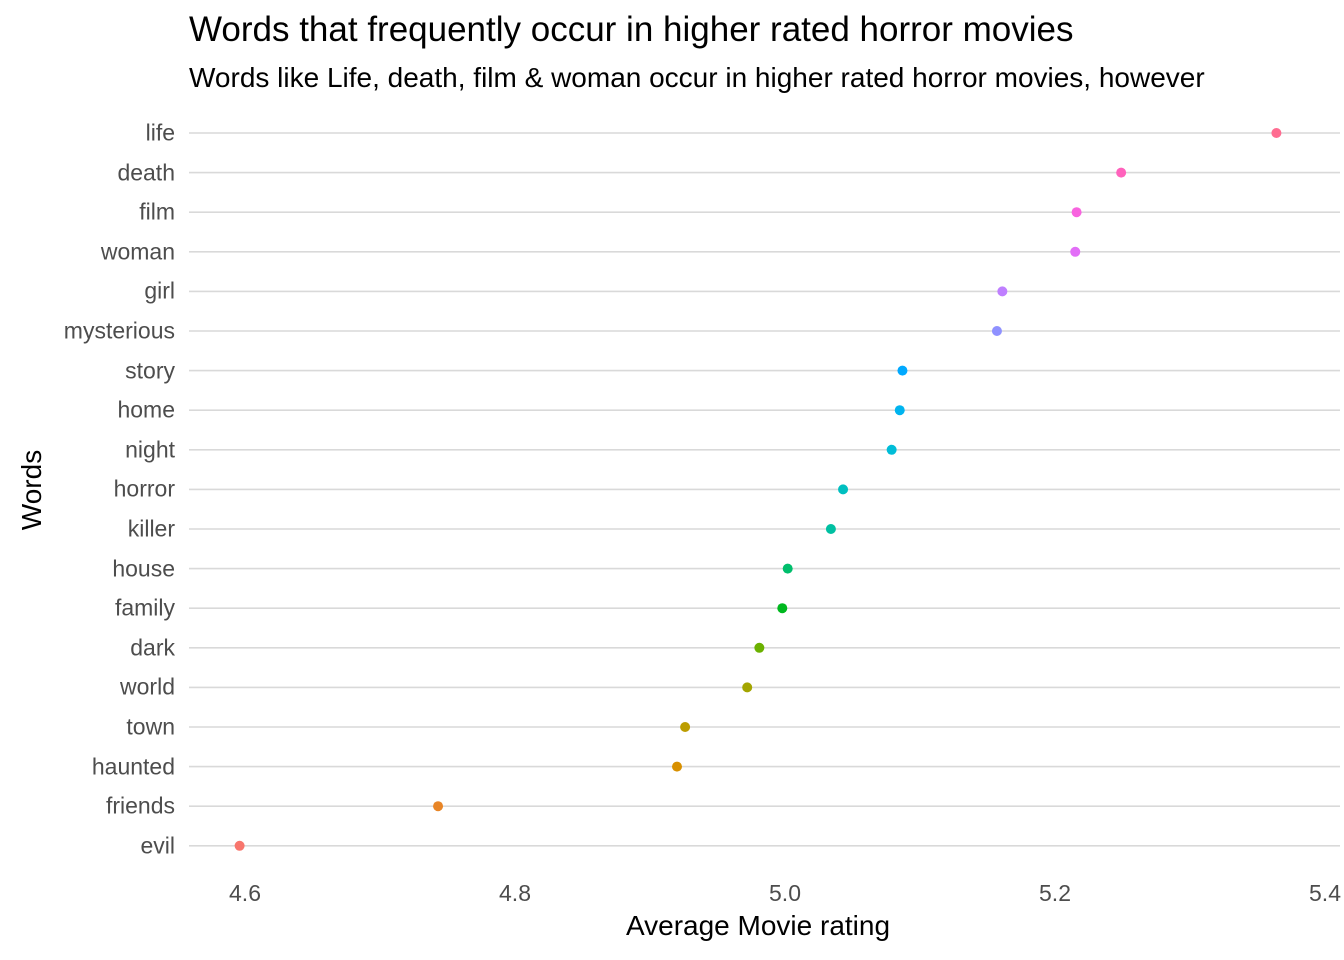 The width and height of the screenshot is (1344, 960). Describe the element at coordinates (146, 409) in the screenshot. I see `y-tick-label: home` at that location.